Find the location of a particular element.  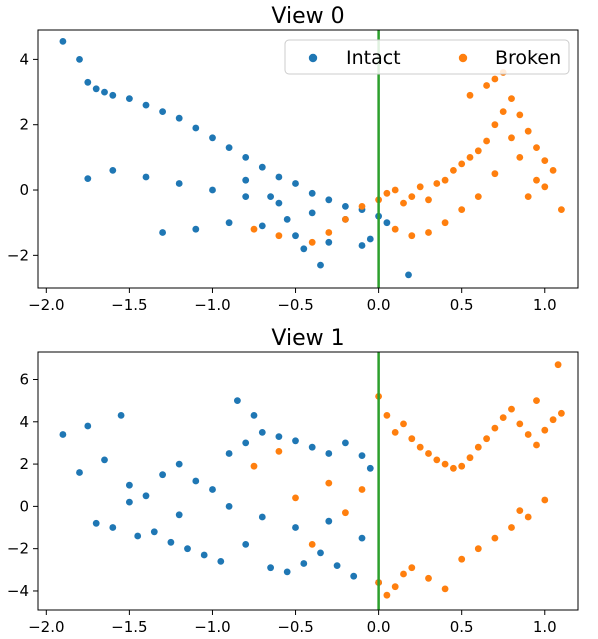

y-tick-label: 6 is located at coordinates (24, 379).